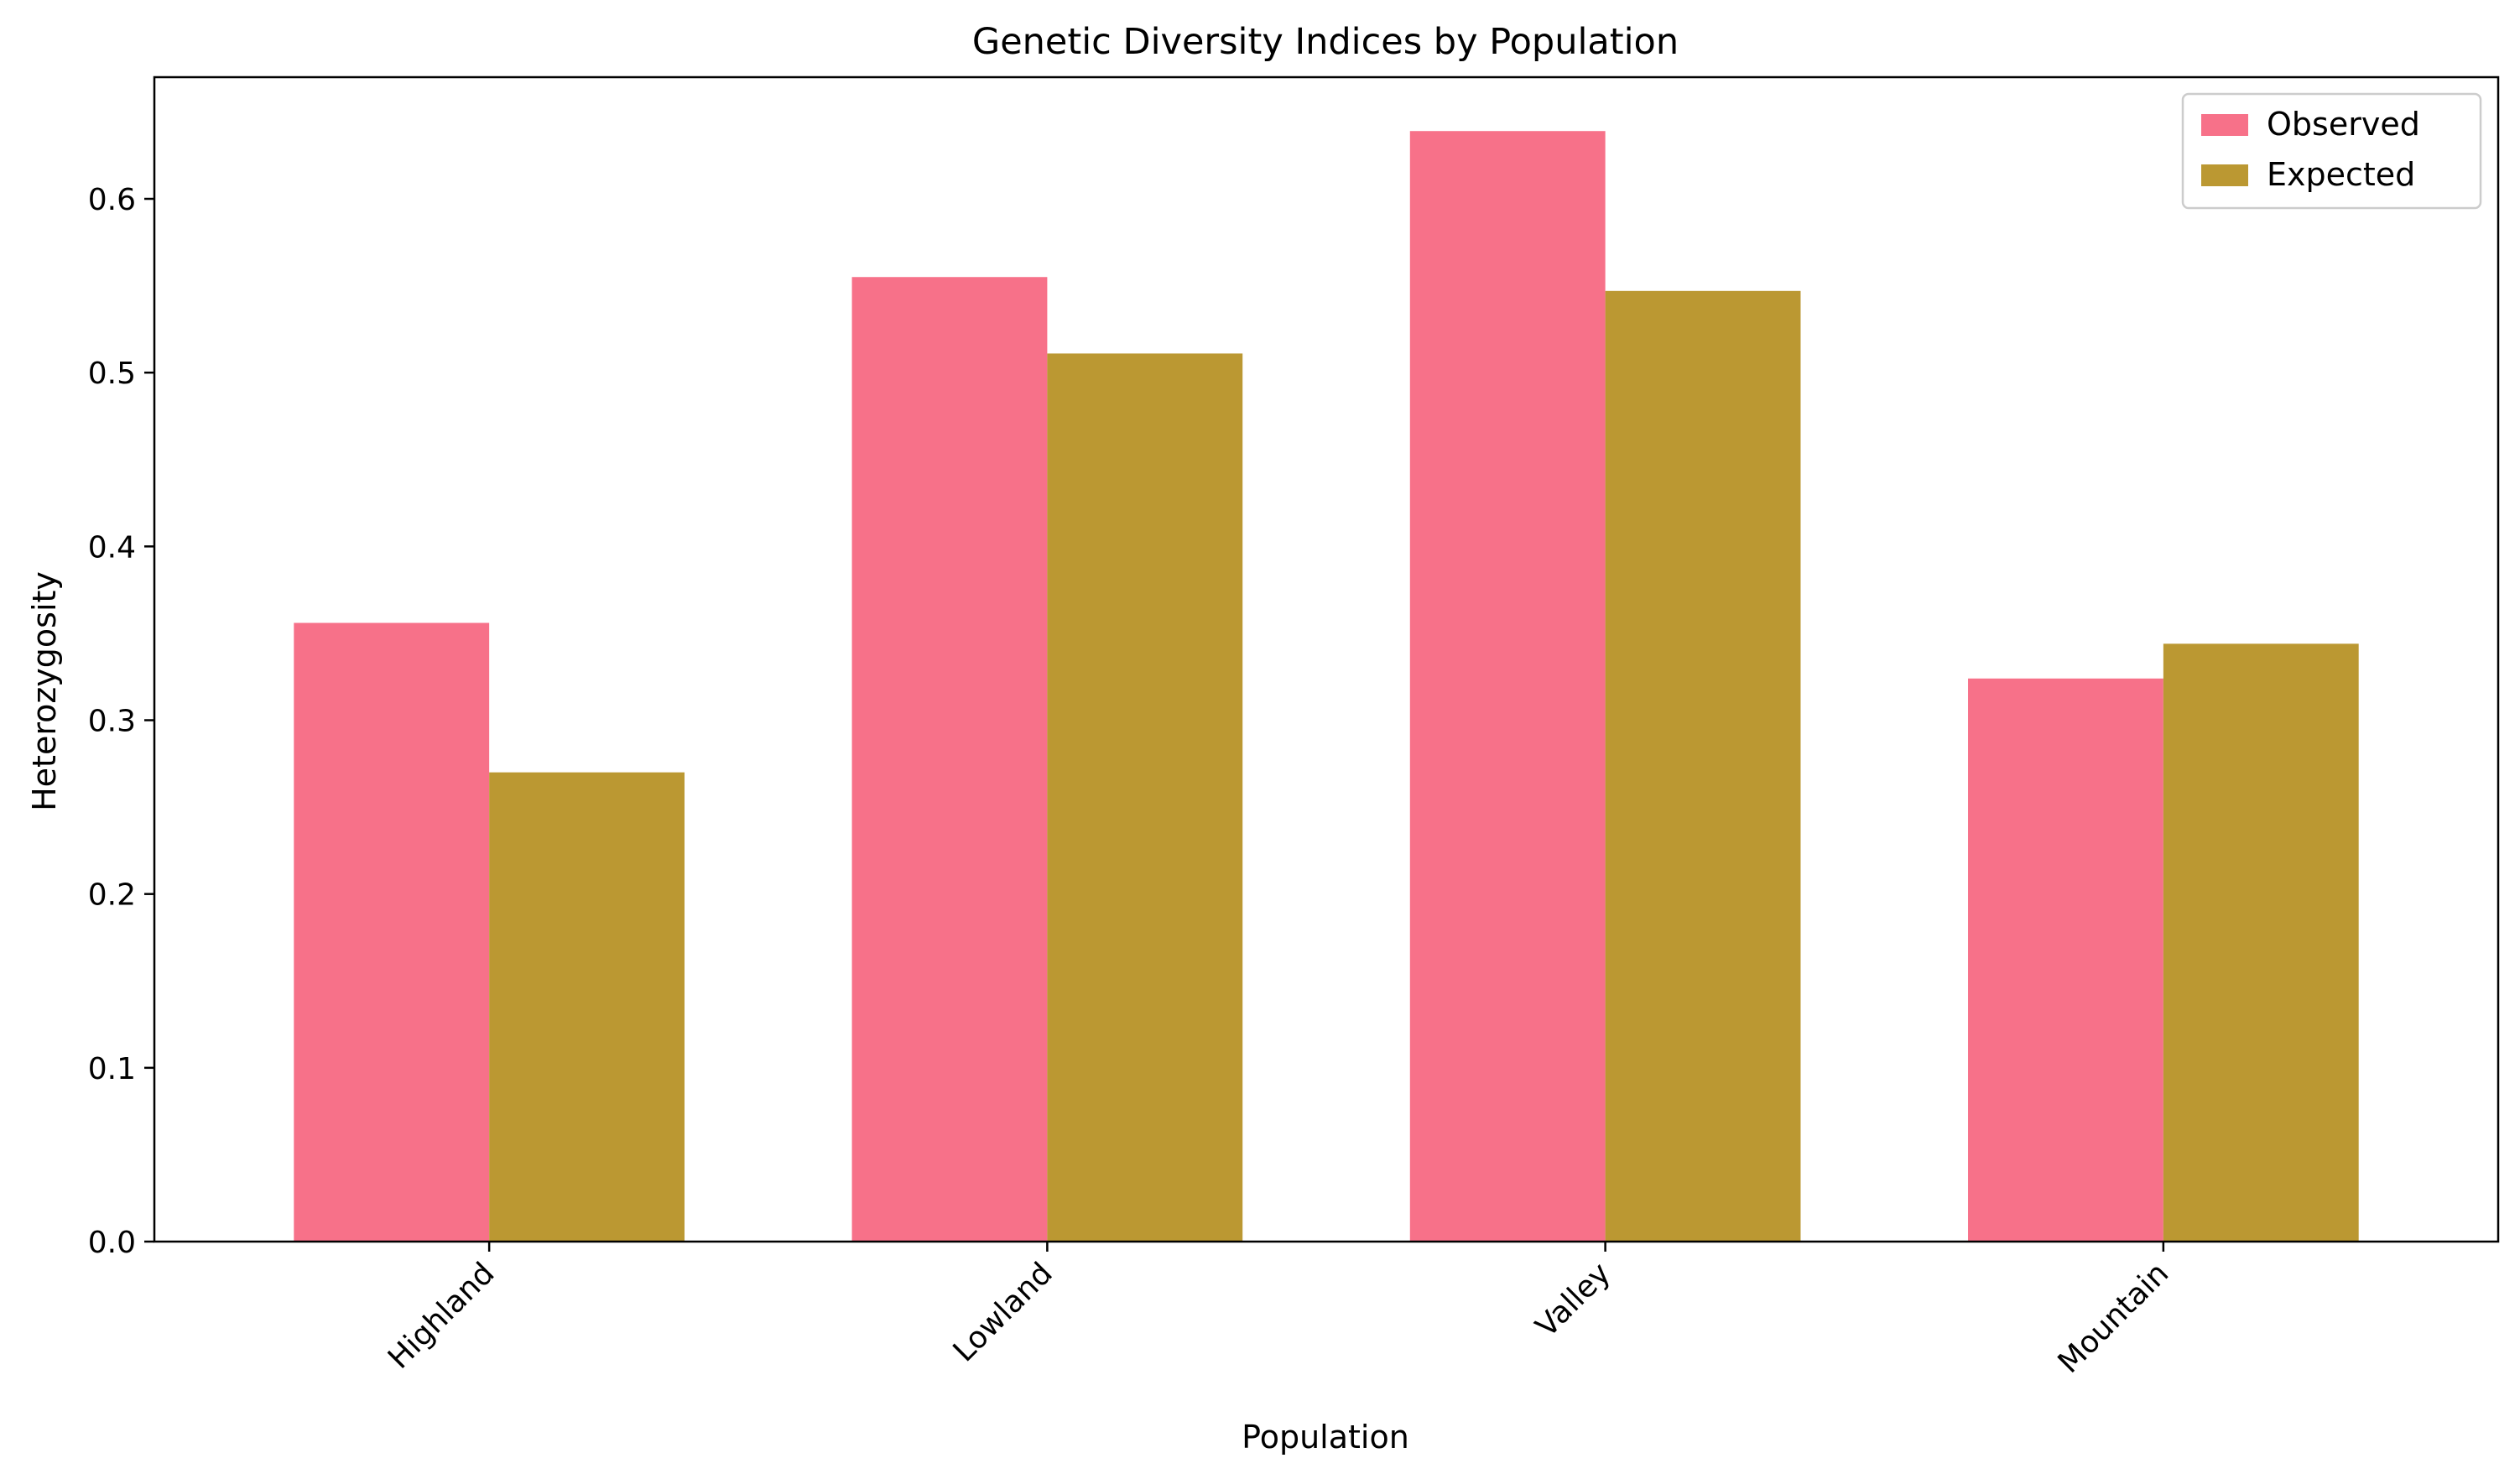 The height and width of the screenshot is (1479, 2520). I want to click on bar-expected-lowland, so click(1145, 797).